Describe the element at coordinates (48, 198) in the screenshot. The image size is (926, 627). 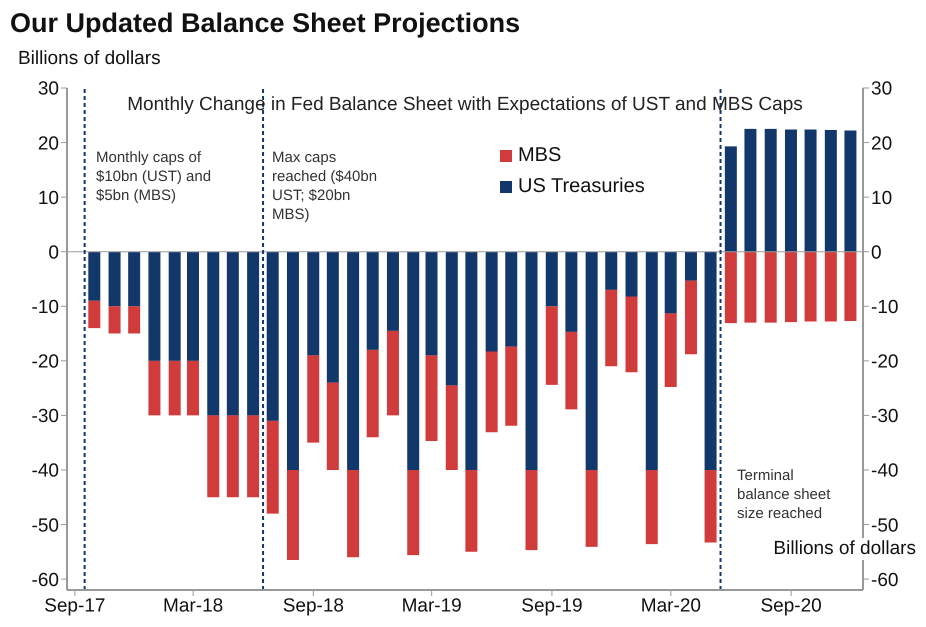
I see `y-tick-label: 10` at that location.